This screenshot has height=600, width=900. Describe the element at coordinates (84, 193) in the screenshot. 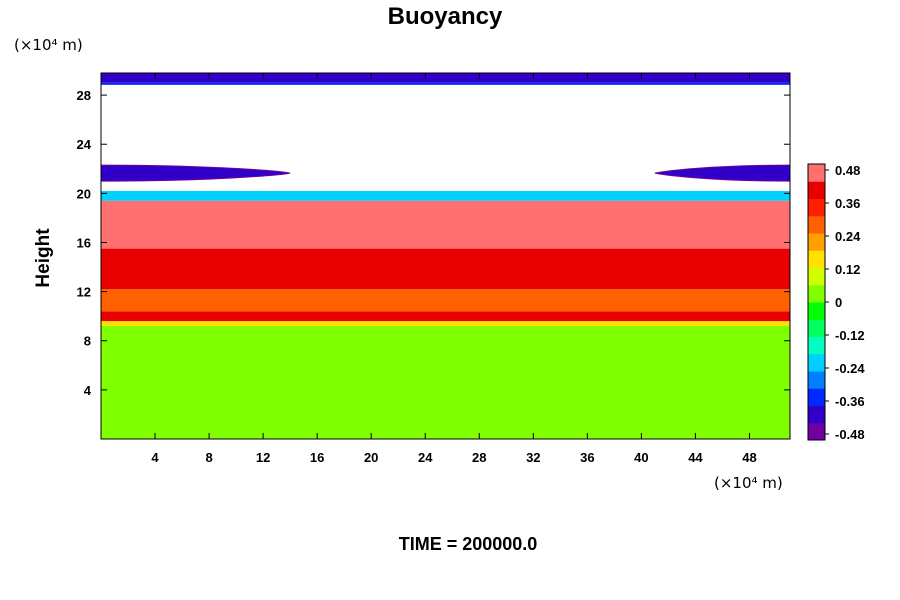

I see `y-tick-label: 20` at that location.